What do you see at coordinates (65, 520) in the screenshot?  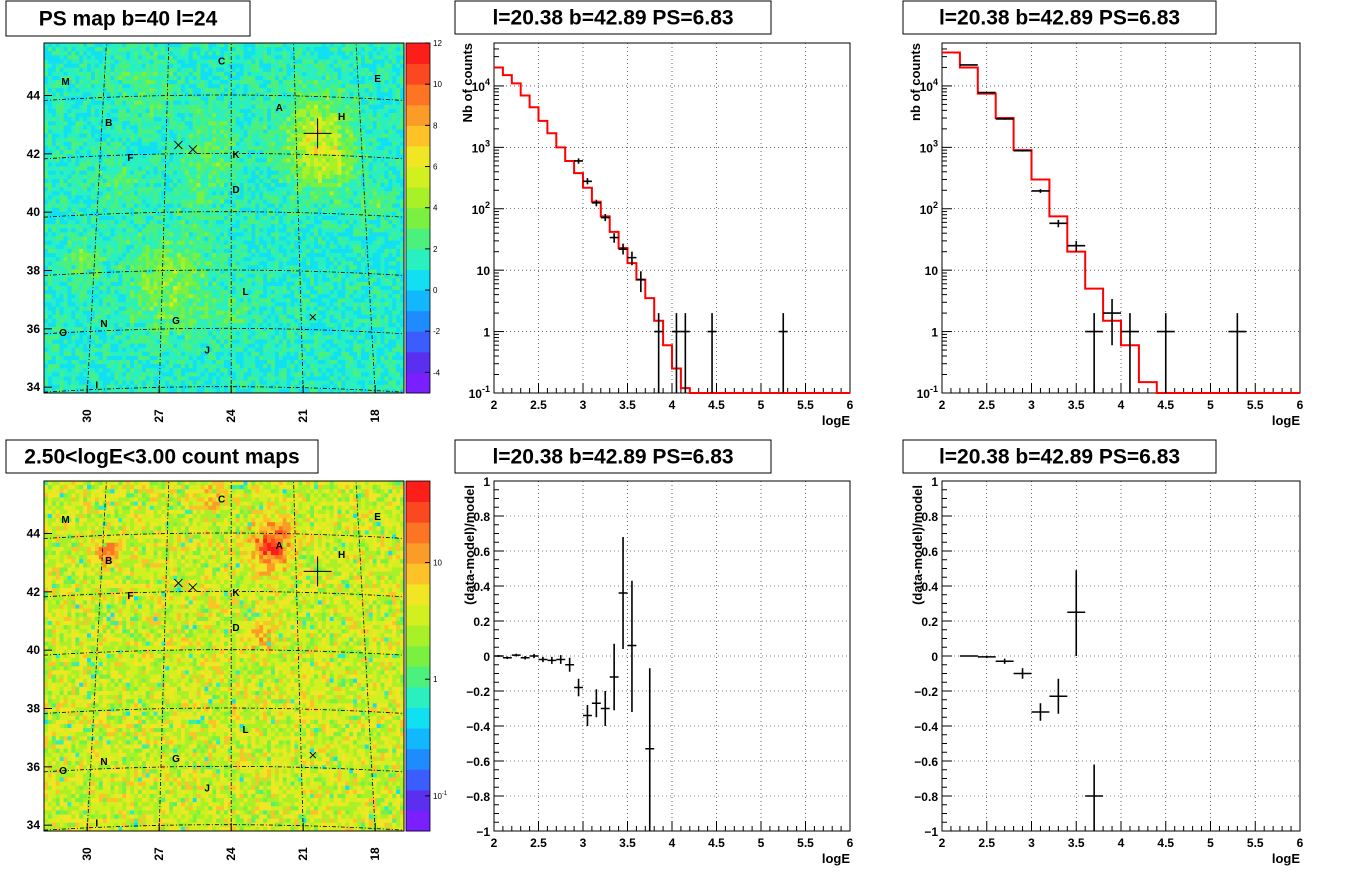 I see `source-label: M` at bounding box center [65, 520].